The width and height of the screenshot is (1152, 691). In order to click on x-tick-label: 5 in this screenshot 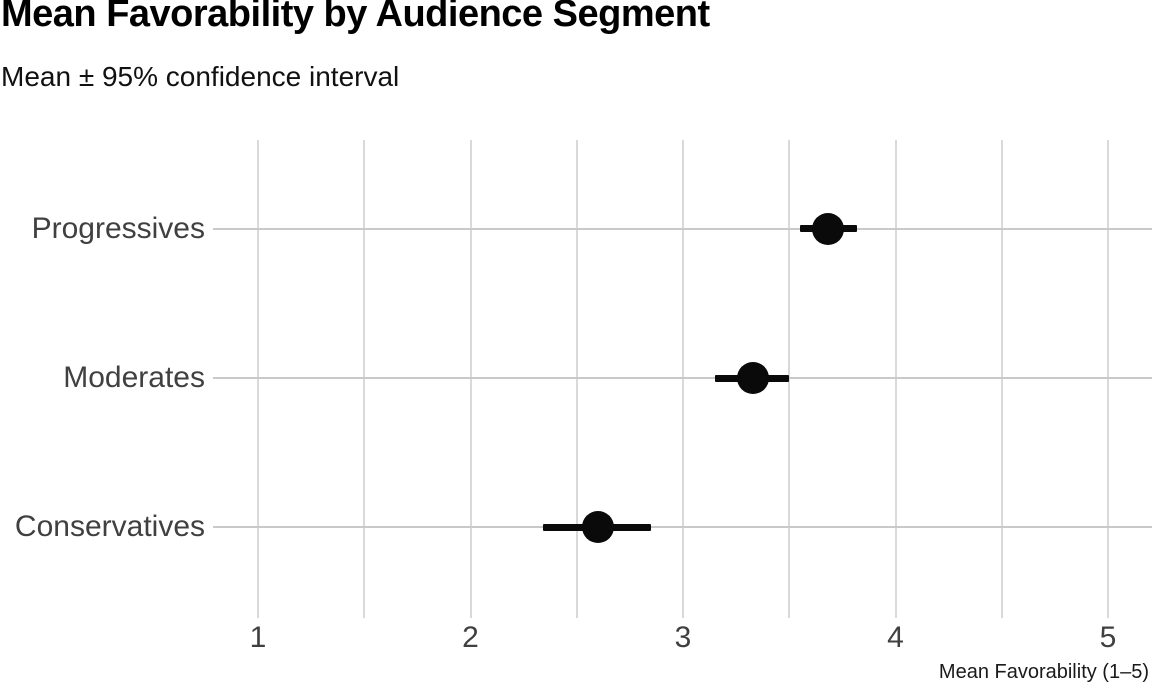, I will do `click(1108, 637)`.